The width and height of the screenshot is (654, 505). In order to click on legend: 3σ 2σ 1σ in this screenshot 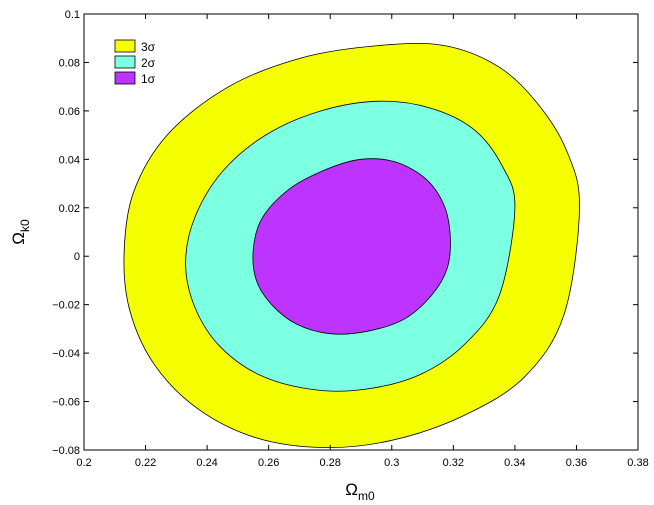, I will do `click(135, 62)`.